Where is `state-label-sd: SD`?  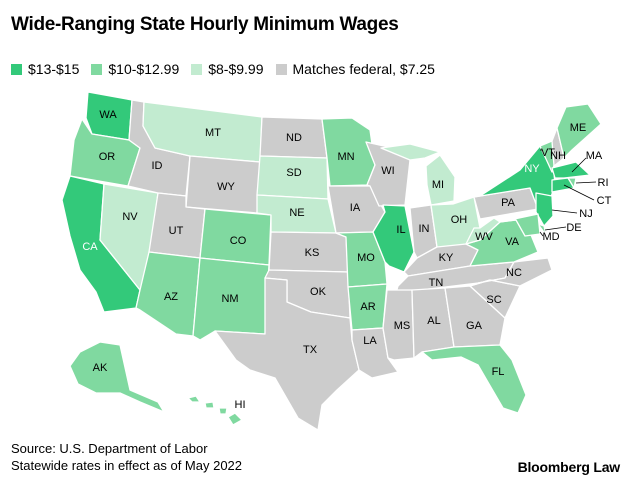
state-label-sd: SD is located at coordinates (293, 173).